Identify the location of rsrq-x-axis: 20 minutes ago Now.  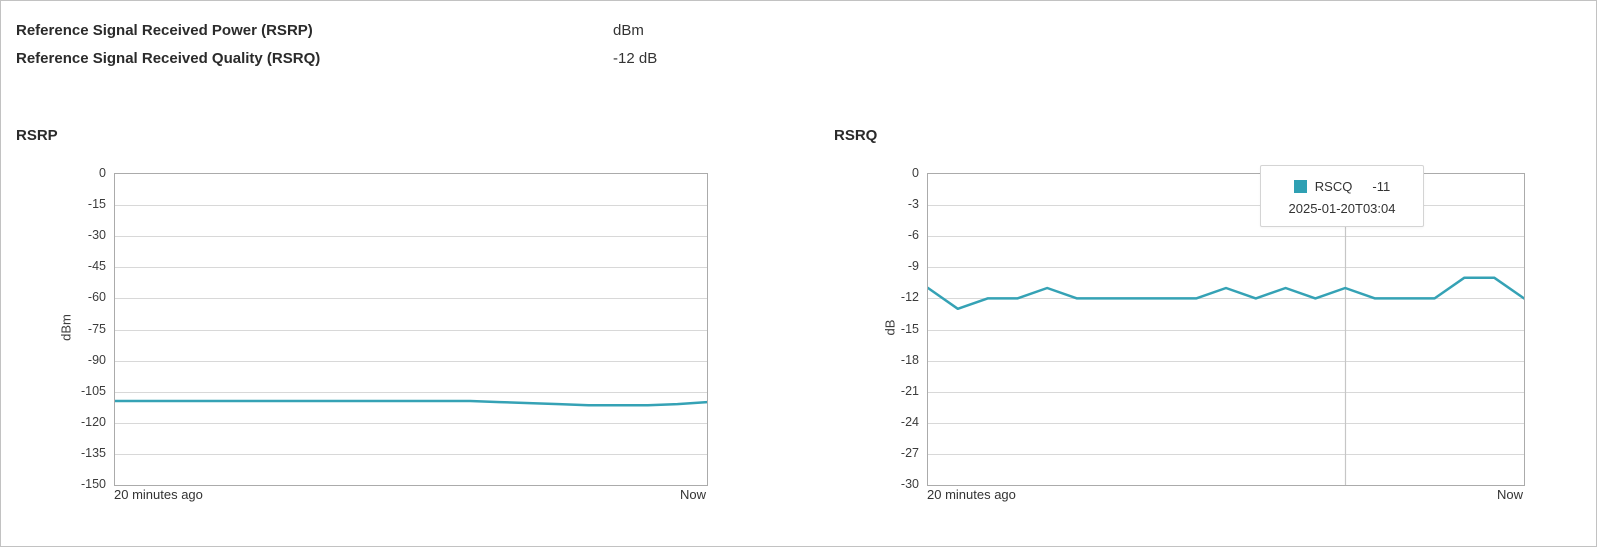
(1225, 494).